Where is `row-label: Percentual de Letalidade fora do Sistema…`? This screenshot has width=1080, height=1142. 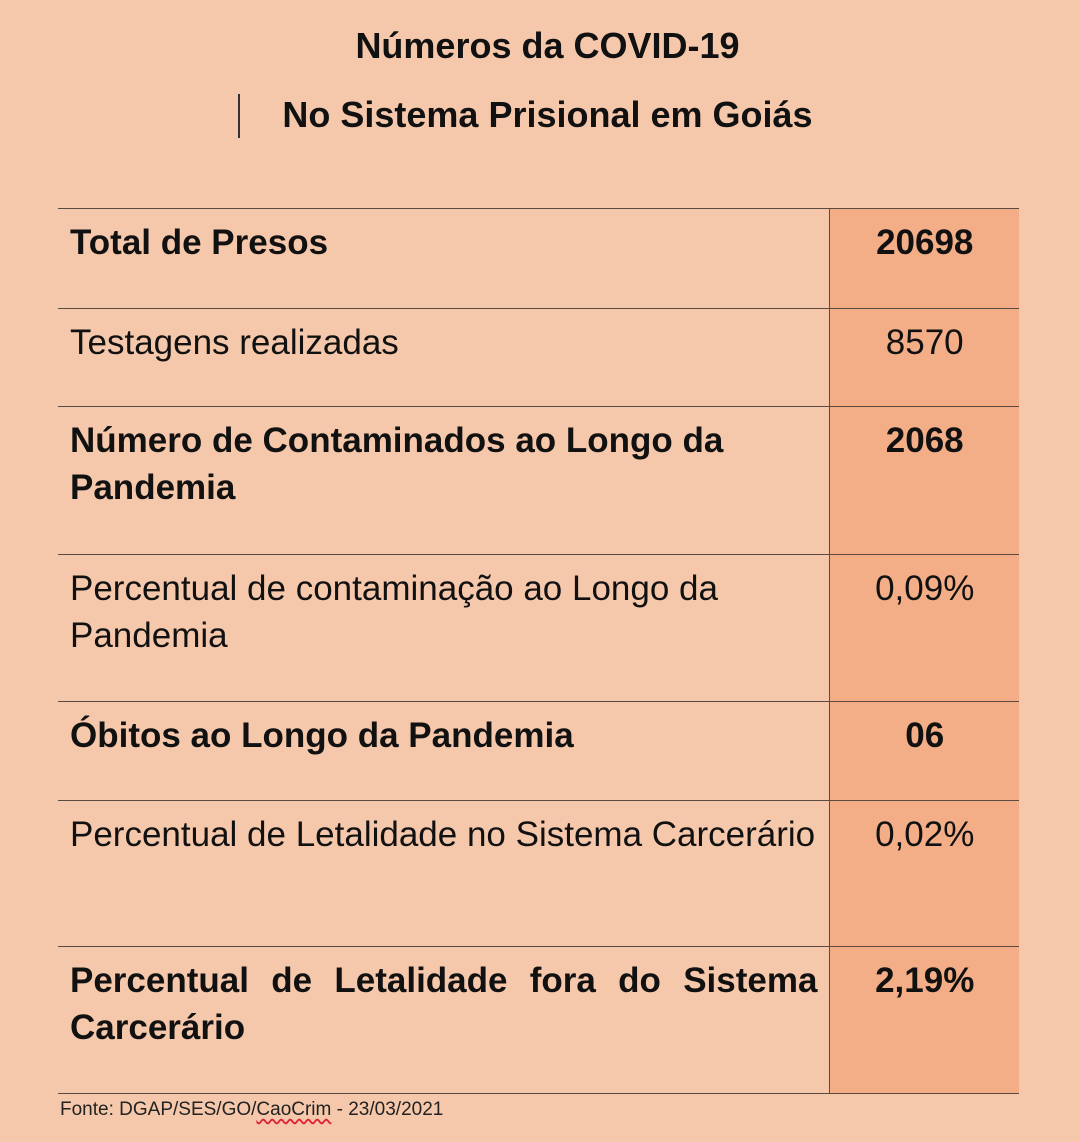
row-label: Percentual de Letalidade fora do Sistema… is located at coordinates (444, 1020).